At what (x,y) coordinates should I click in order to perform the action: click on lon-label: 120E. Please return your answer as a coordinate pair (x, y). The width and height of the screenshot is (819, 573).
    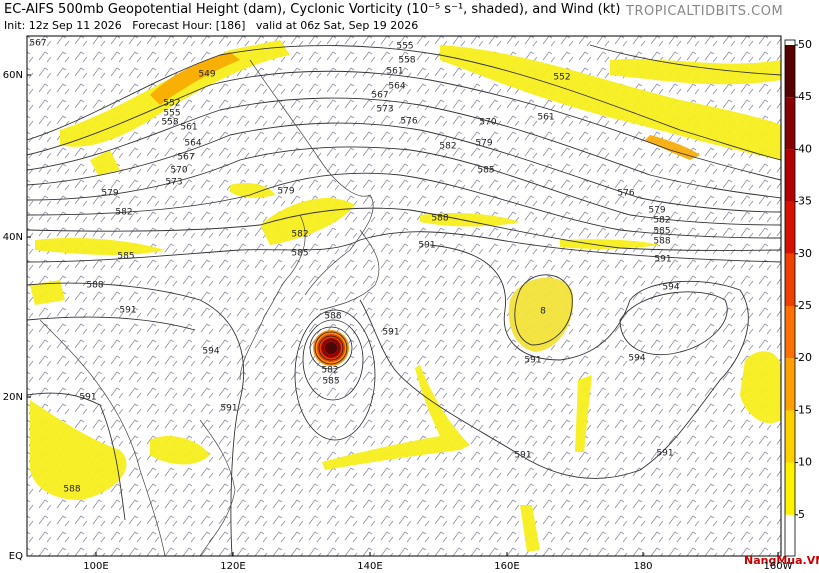
    Looking at the image, I should click on (232, 566).